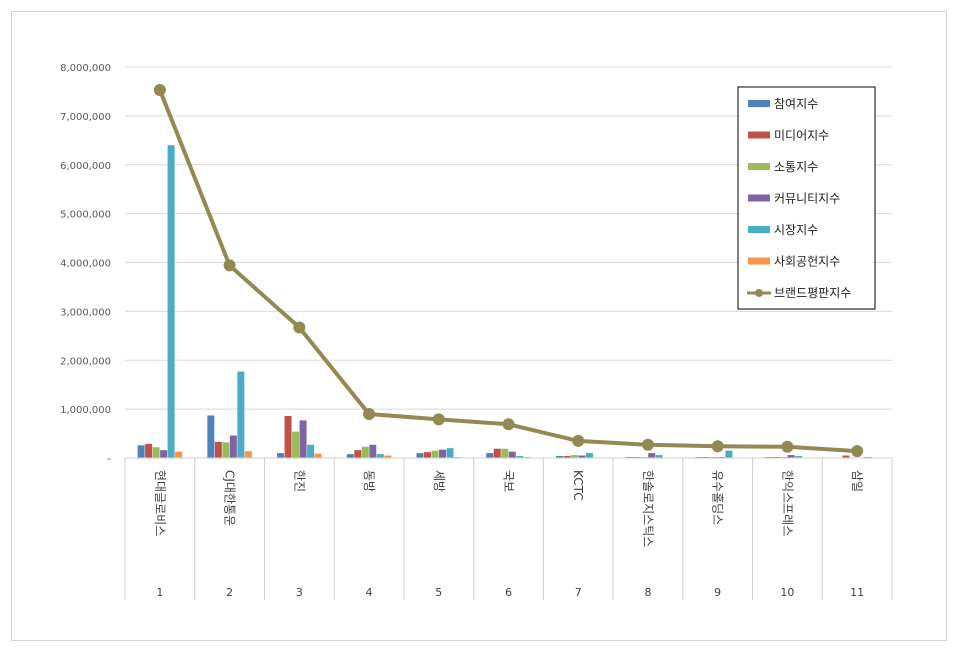 The width and height of the screenshot is (960, 653). I want to click on category-number-label: 5, so click(438, 592).